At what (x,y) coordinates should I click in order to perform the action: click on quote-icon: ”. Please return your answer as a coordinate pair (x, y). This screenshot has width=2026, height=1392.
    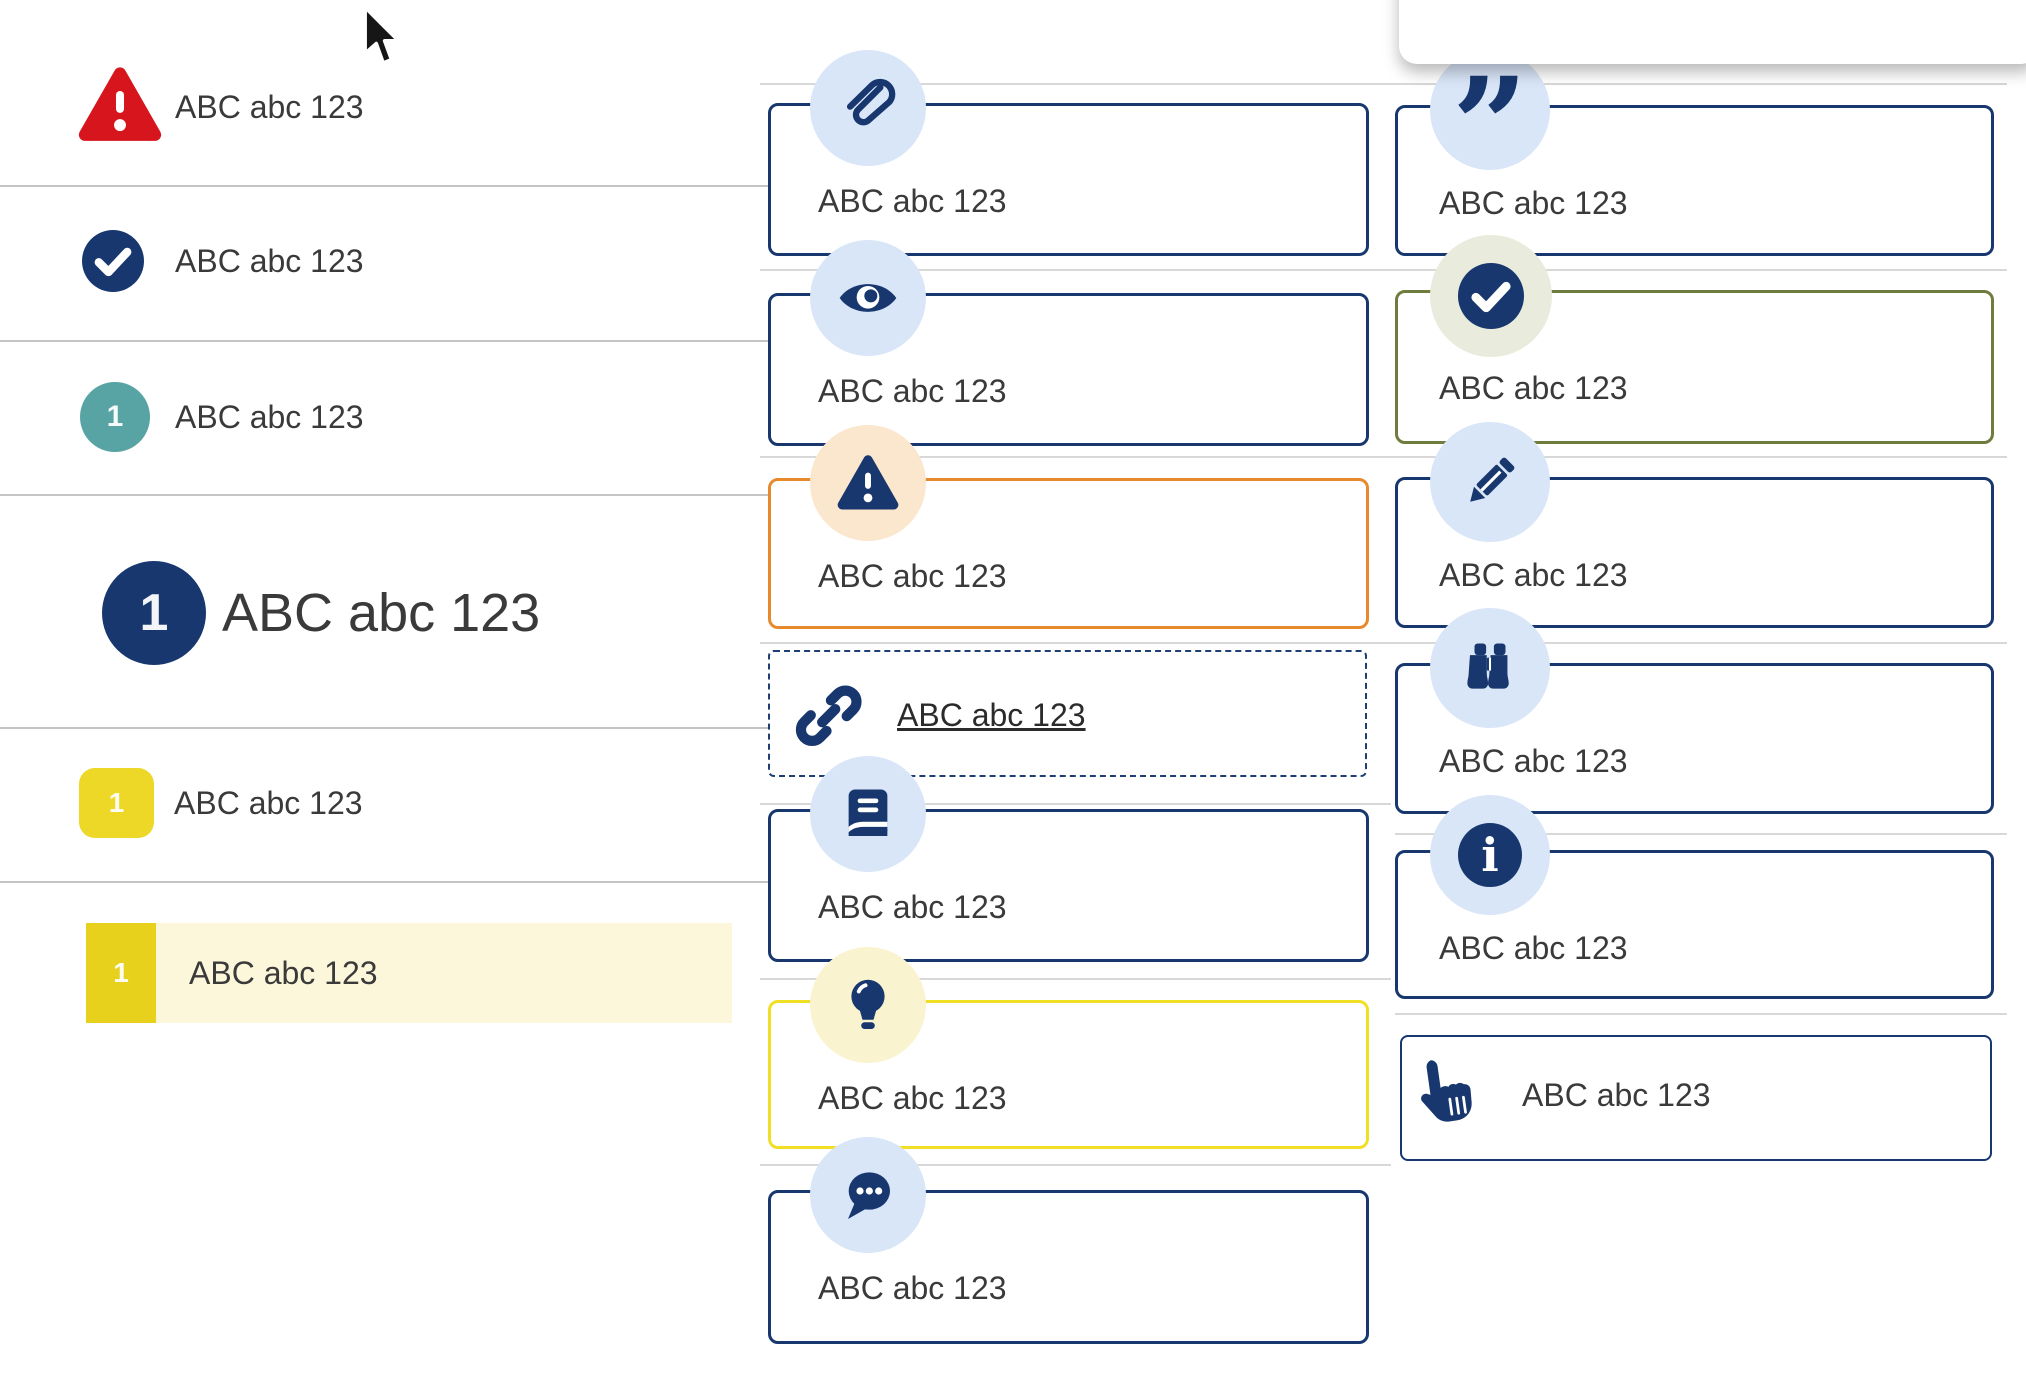
    Looking at the image, I should click on (1490, 121).